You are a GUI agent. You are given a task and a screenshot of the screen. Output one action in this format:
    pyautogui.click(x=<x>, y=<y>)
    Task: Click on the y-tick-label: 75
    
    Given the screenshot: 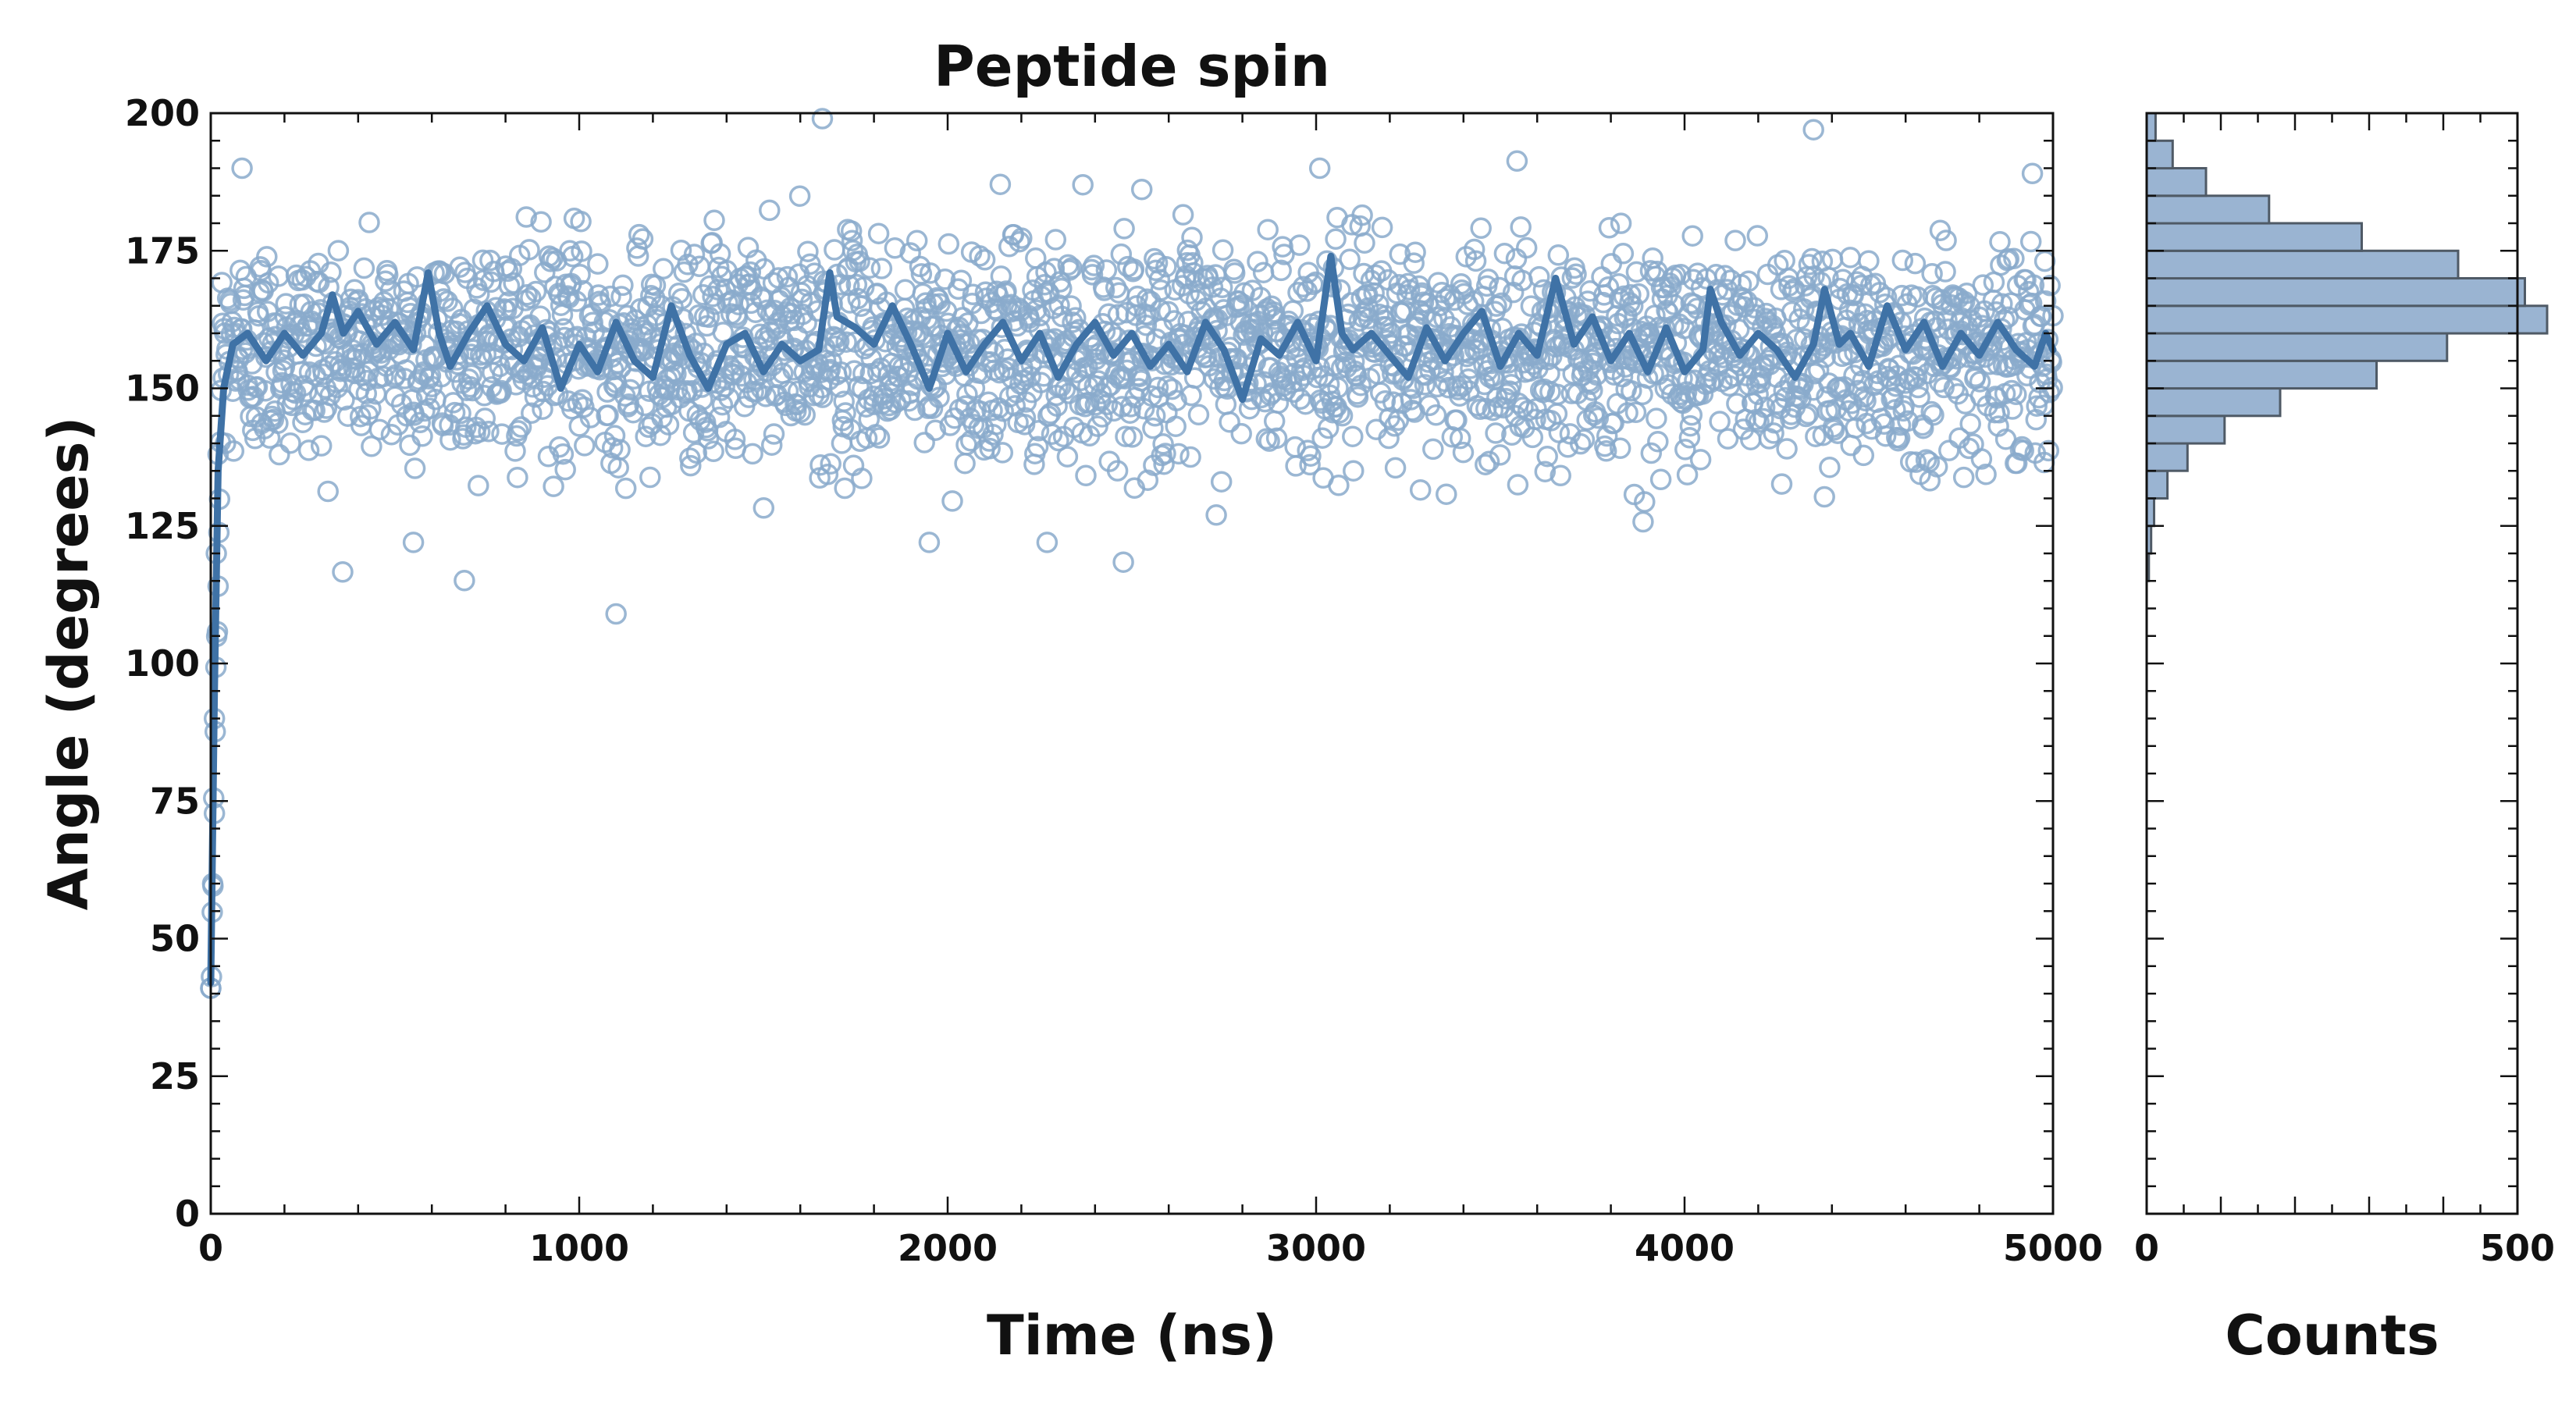 What is the action you would take?
    pyautogui.click(x=175, y=801)
    